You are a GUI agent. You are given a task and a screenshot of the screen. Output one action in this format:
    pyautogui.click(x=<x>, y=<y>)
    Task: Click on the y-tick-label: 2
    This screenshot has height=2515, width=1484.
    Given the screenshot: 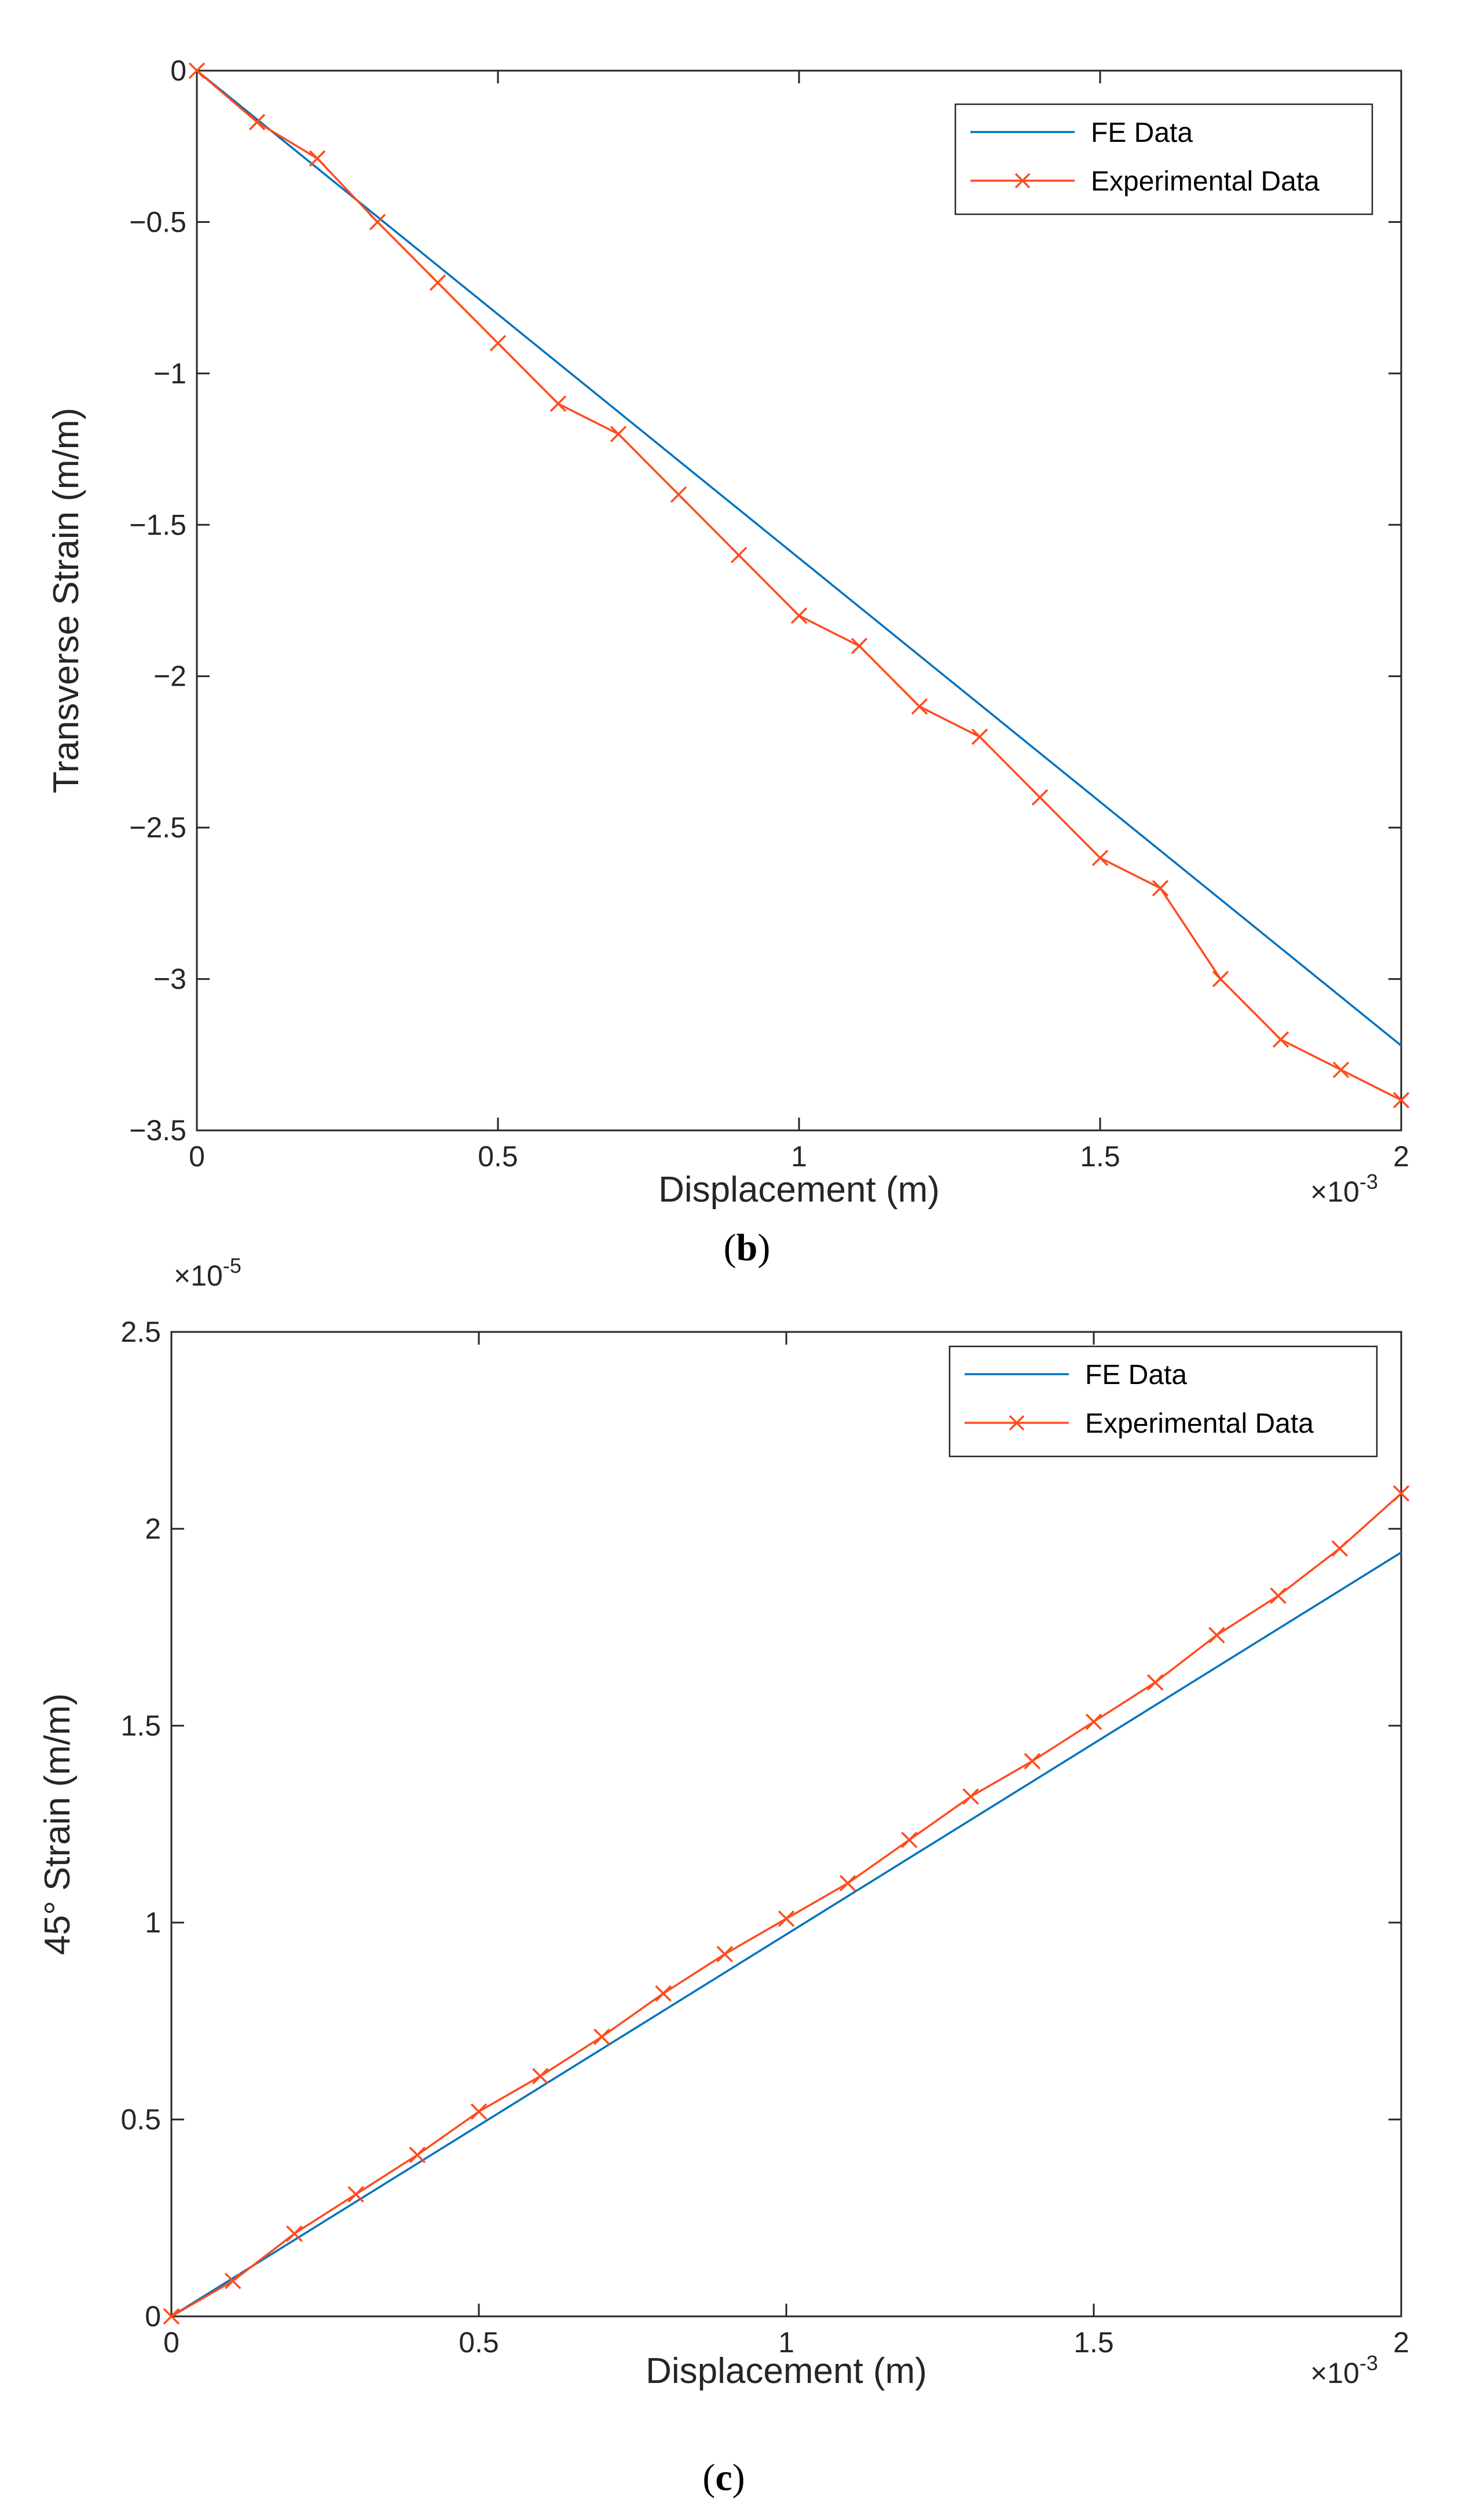 What is the action you would take?
    pyautogui.click(x=153, y=1529)
    